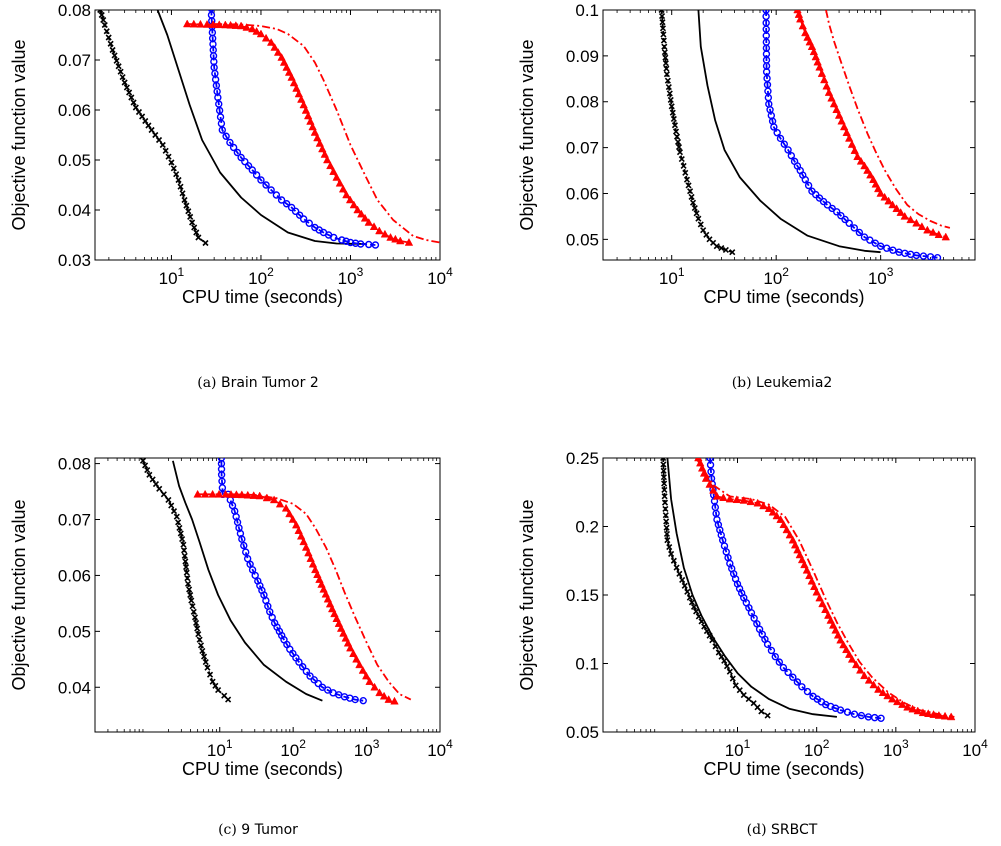 The width and height of the screenshot is (1001, 846). Describe the element at coordinates (582, 239) in the screenshot. I see `y-tick-label: 0.05` at that location.